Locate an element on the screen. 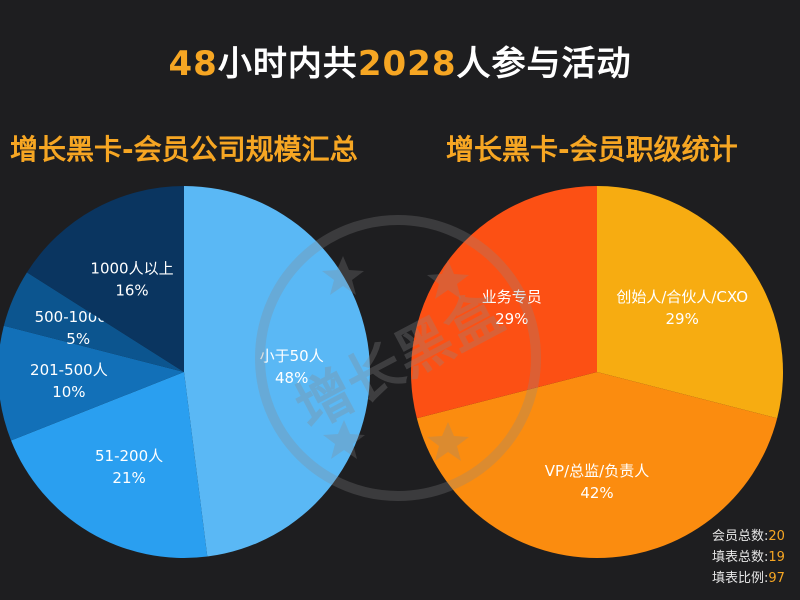  job-level-chart-title: 增长黑卡-会员职级统计 is located at coordinates (592, 149).